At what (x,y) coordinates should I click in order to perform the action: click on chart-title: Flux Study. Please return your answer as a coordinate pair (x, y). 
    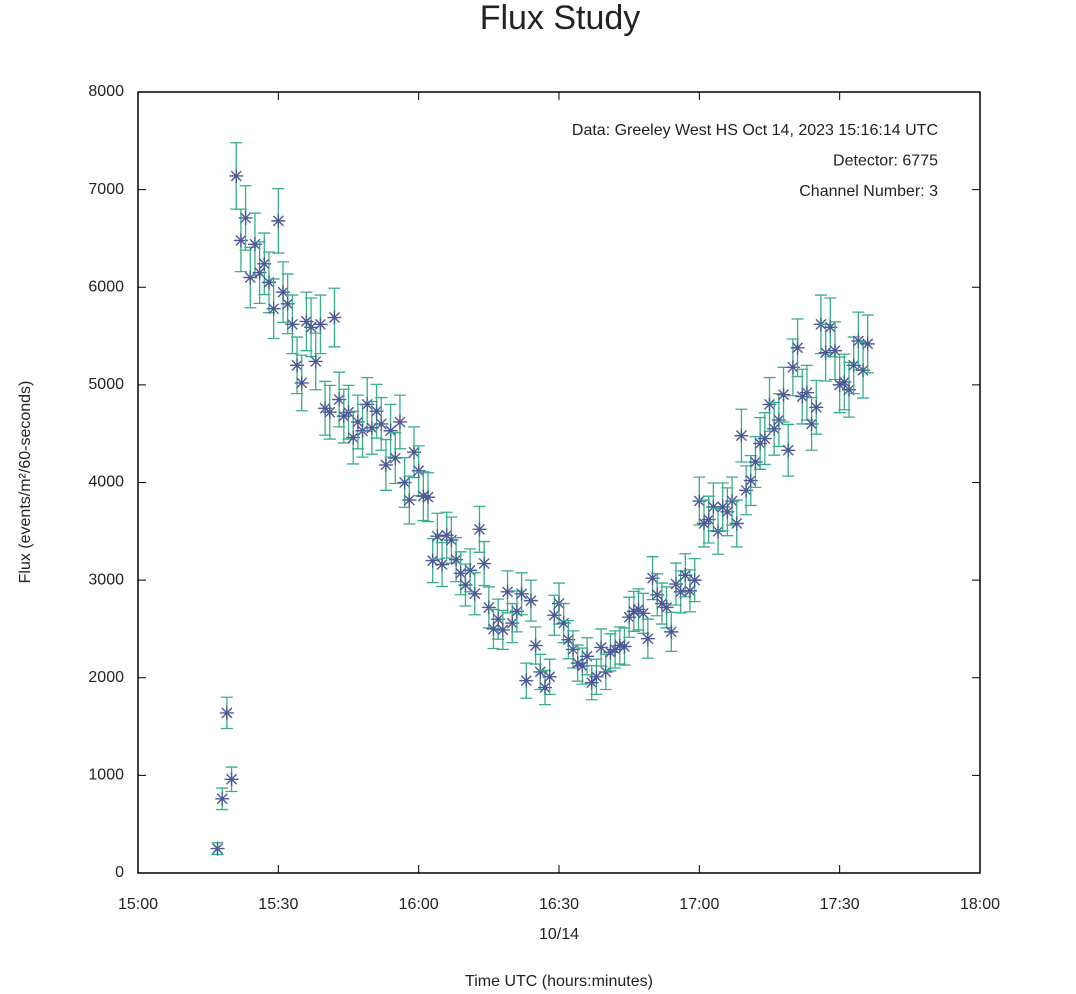
    Looking at the image, I should click on (560, 18).